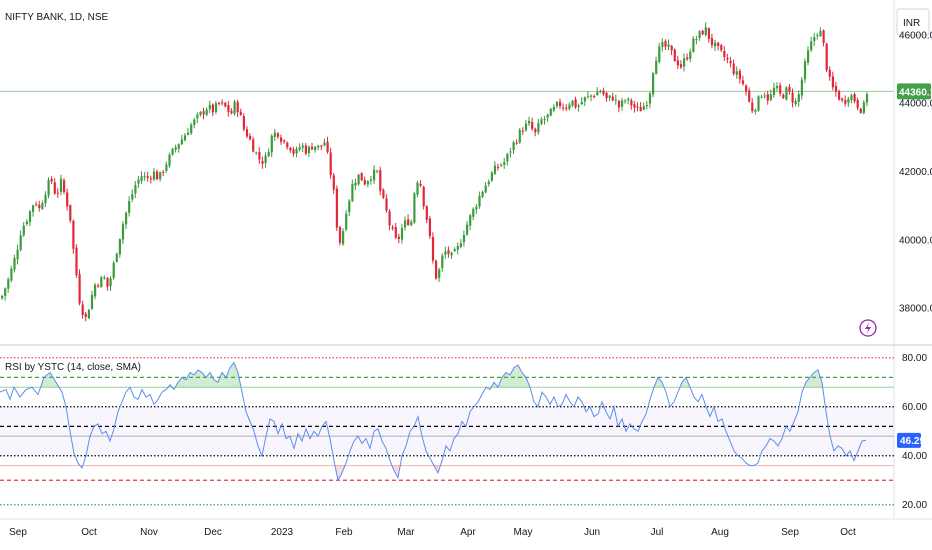 The width and height of the screenshot is (932, 550). I want to click on price-tick-labels: 46000.00 44000.00 42000.00 40000.00 38000.00, so click(915, 172).